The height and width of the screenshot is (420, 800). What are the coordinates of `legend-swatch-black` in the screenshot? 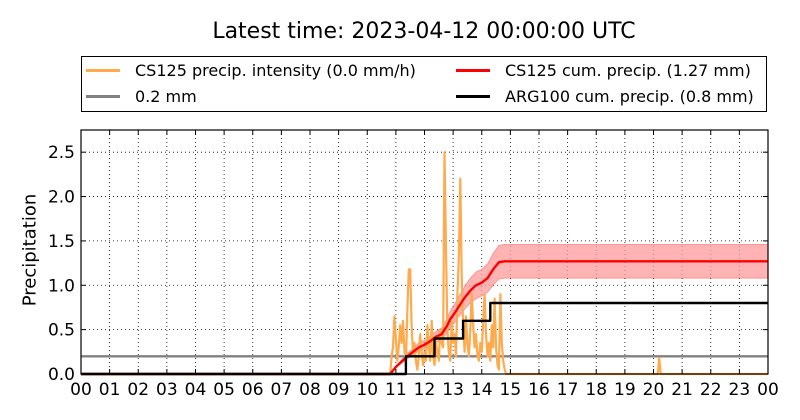 It's located at (473, 96).